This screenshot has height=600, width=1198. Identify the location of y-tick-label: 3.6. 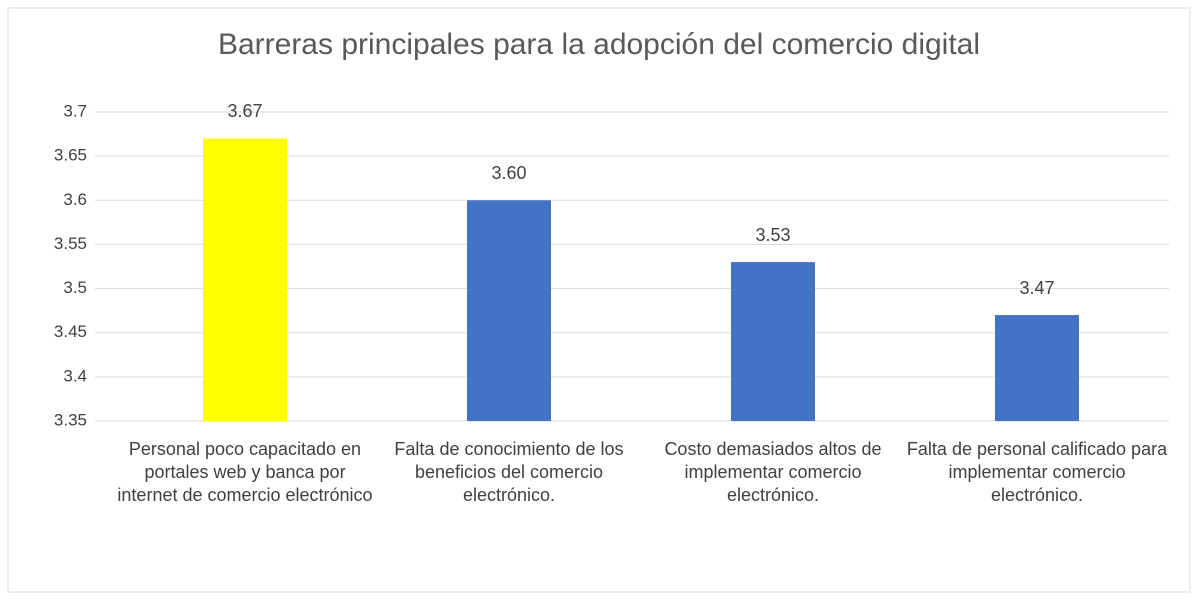
(75, 199).